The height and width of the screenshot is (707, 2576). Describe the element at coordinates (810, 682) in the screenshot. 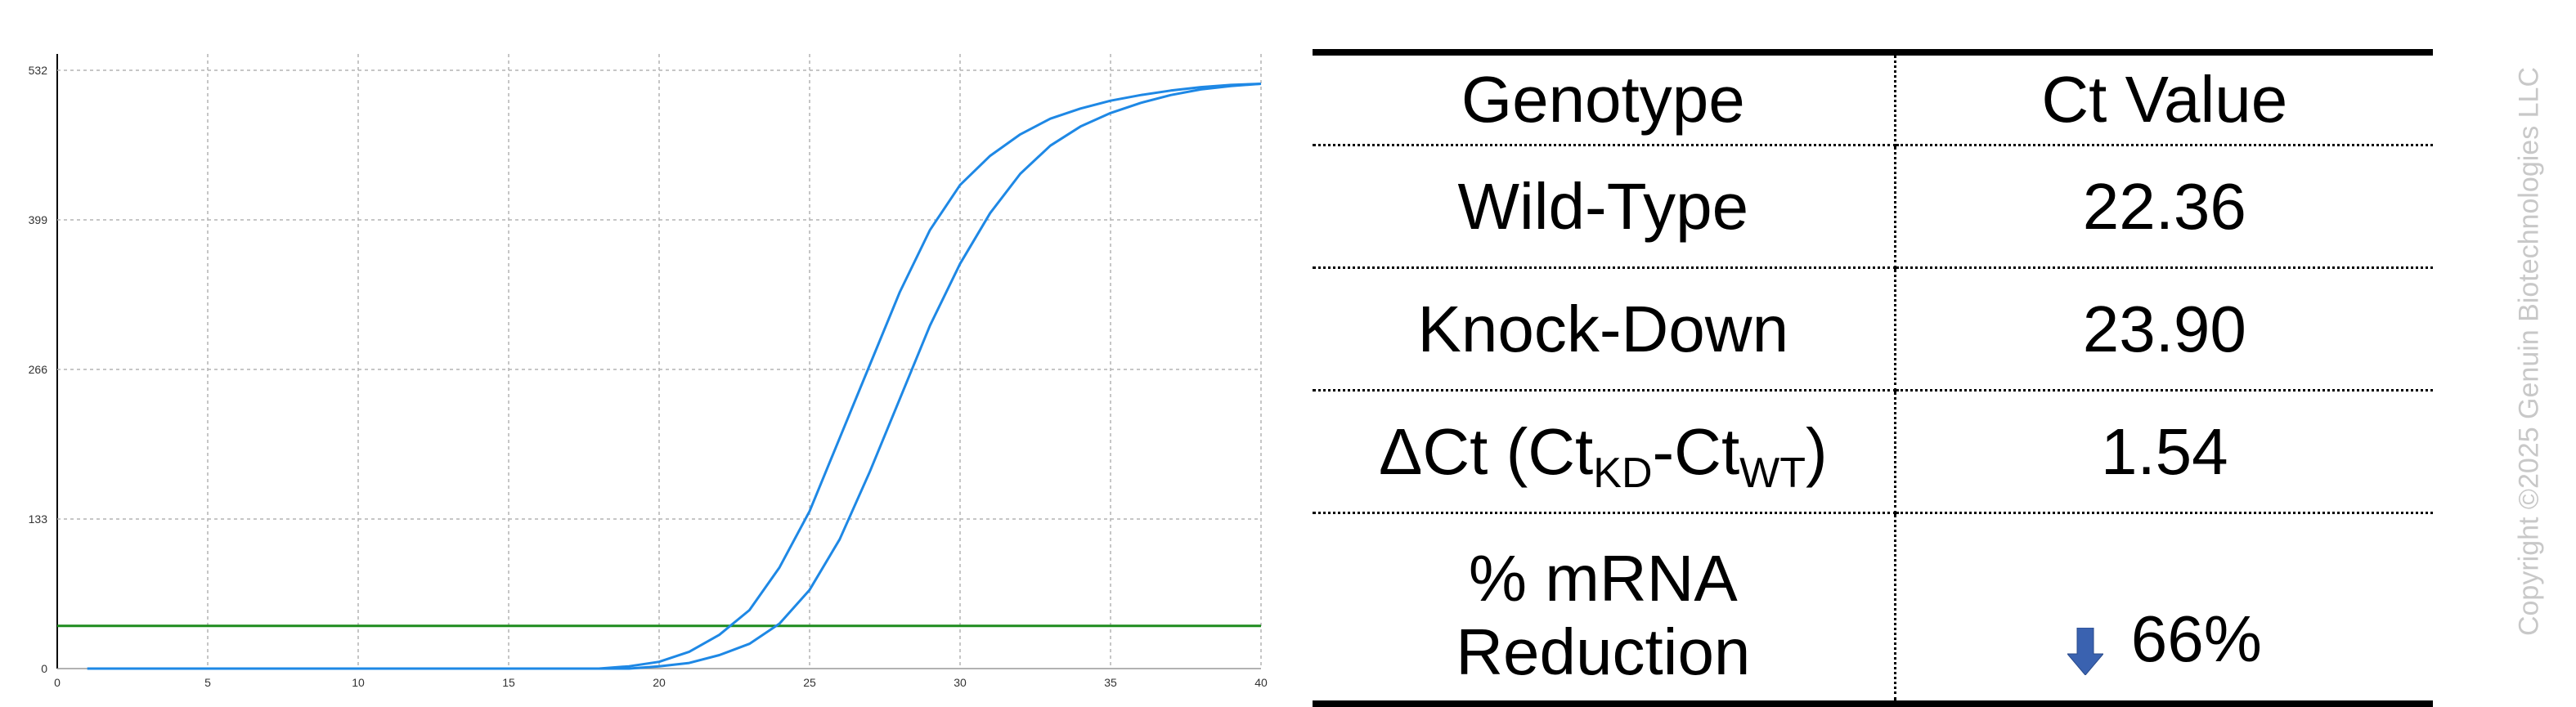

I see `x-tick-label: 25` at that location.